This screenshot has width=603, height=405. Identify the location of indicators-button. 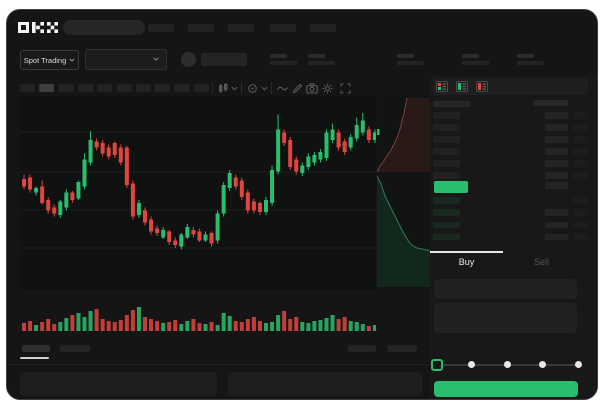
(252, 88).